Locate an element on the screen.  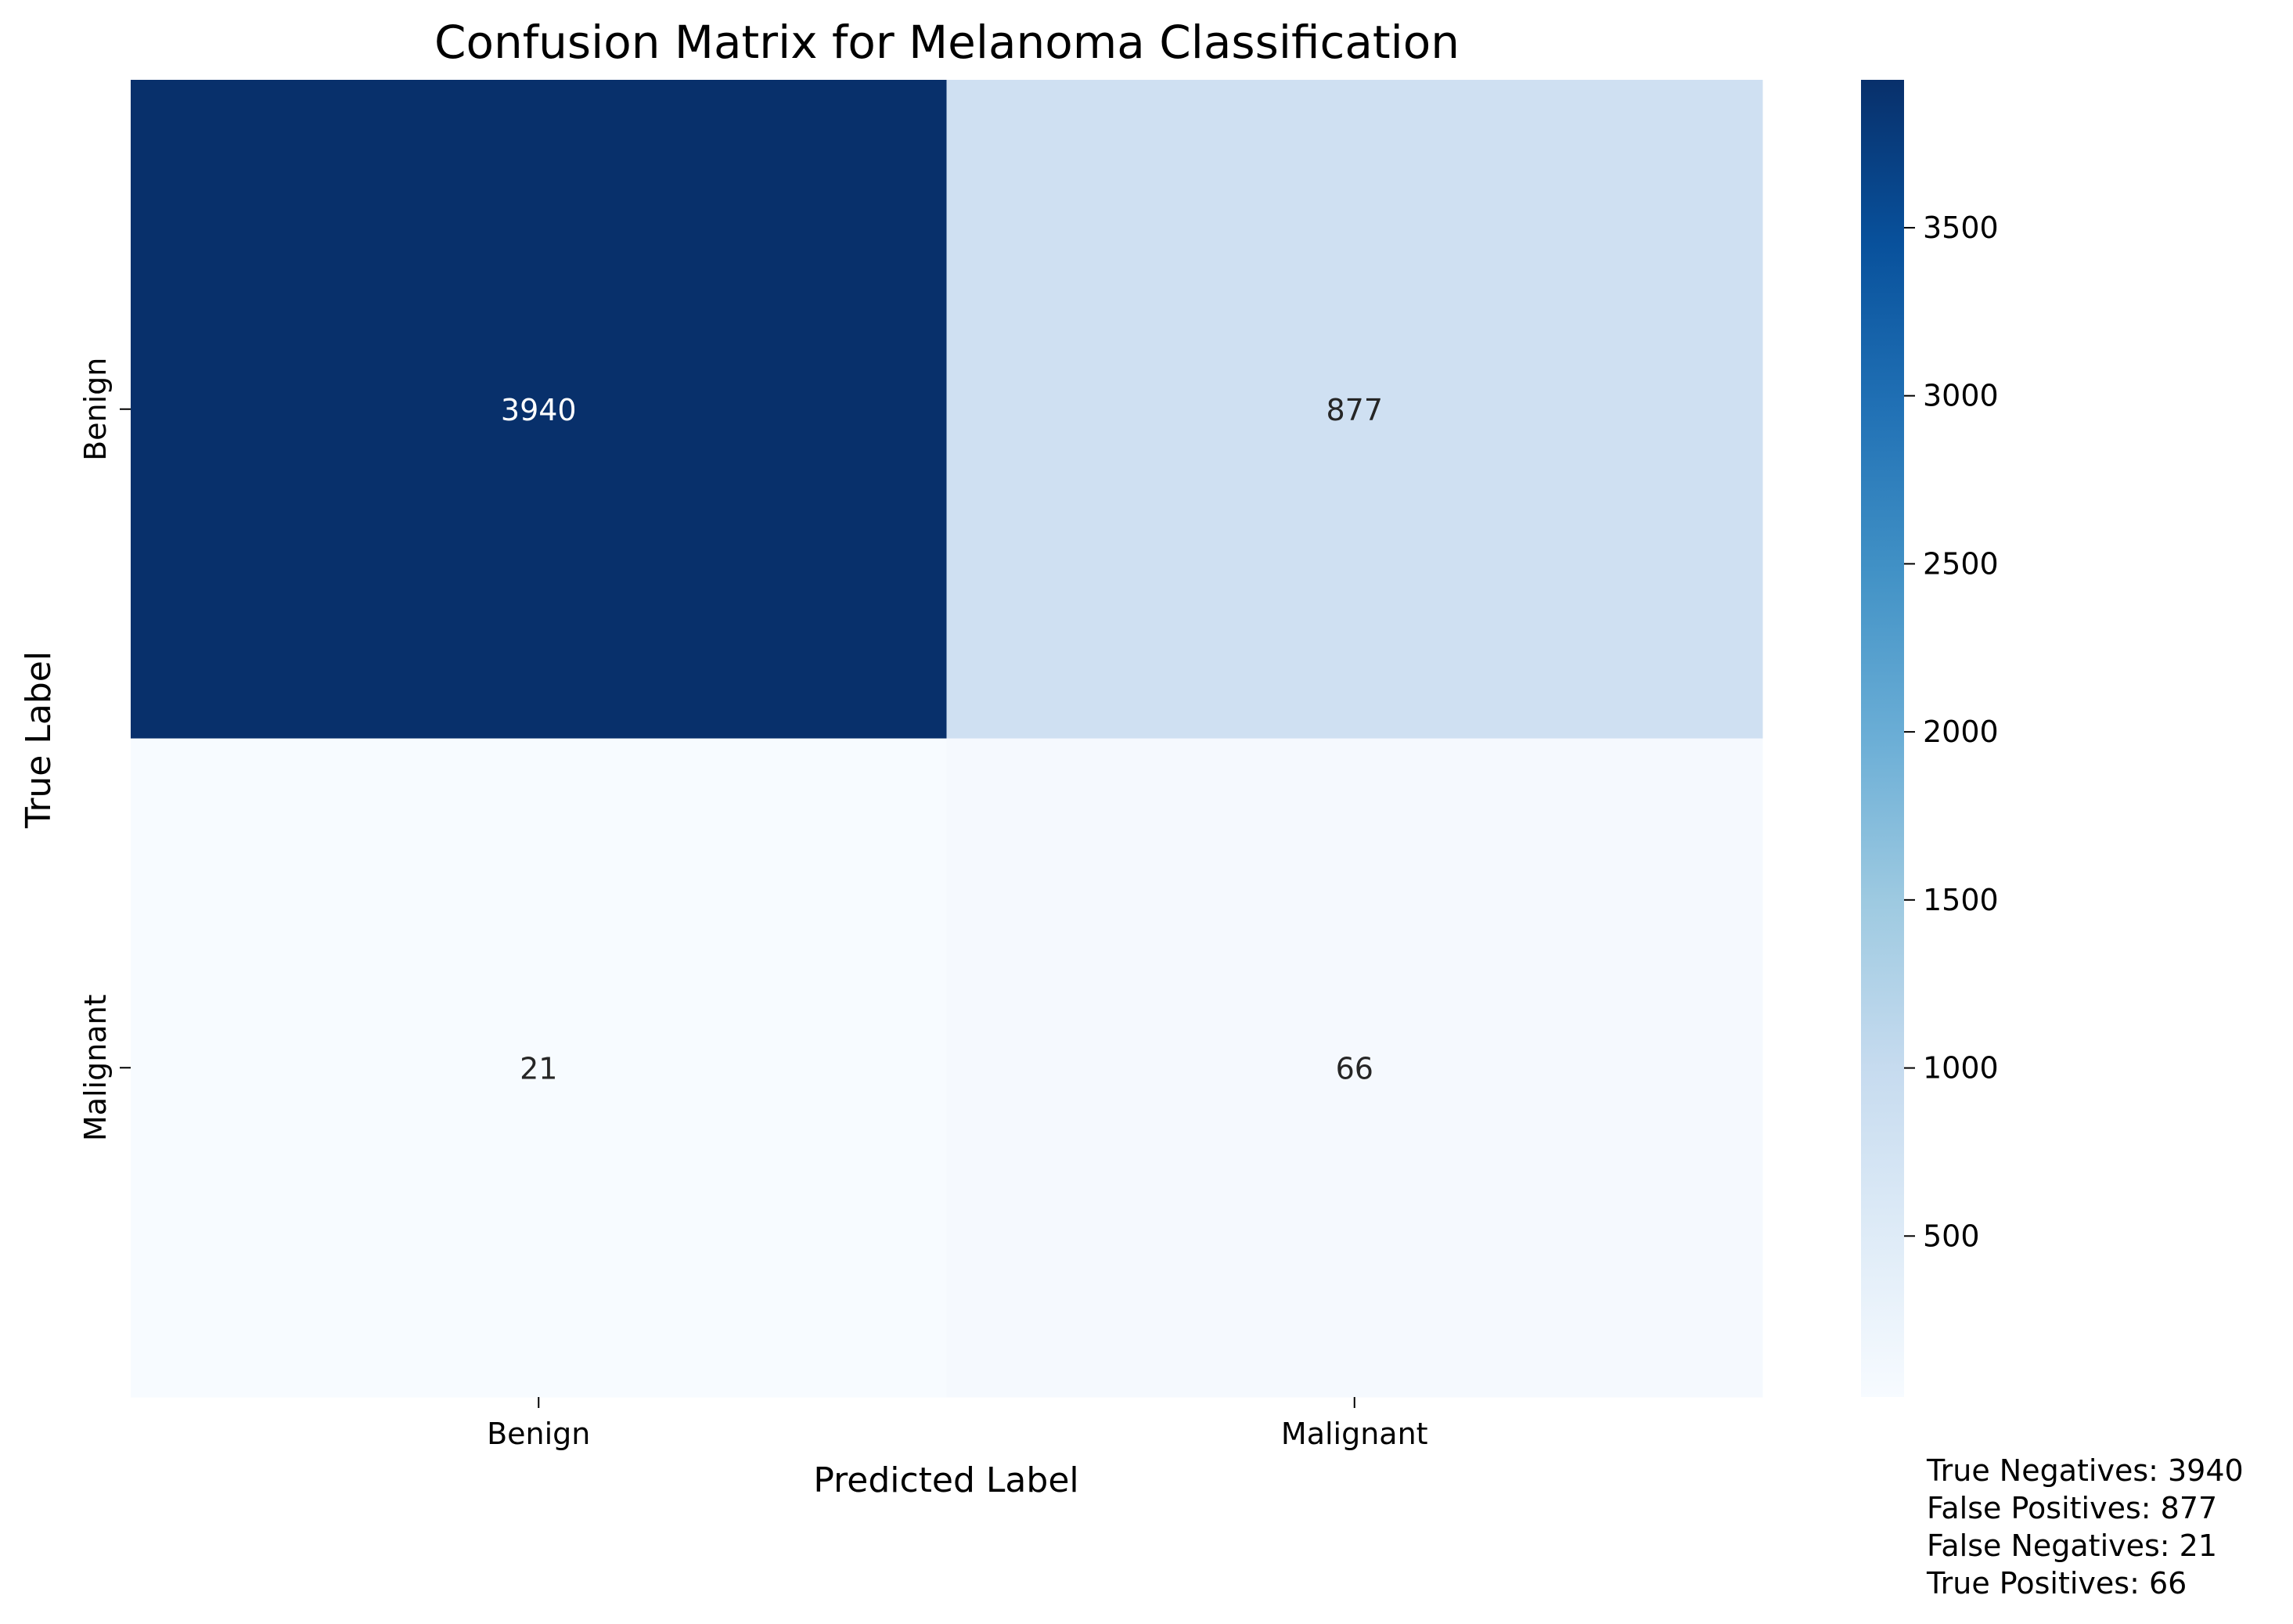
cell-value-label: 21 is located at coordinates (538, 1068).